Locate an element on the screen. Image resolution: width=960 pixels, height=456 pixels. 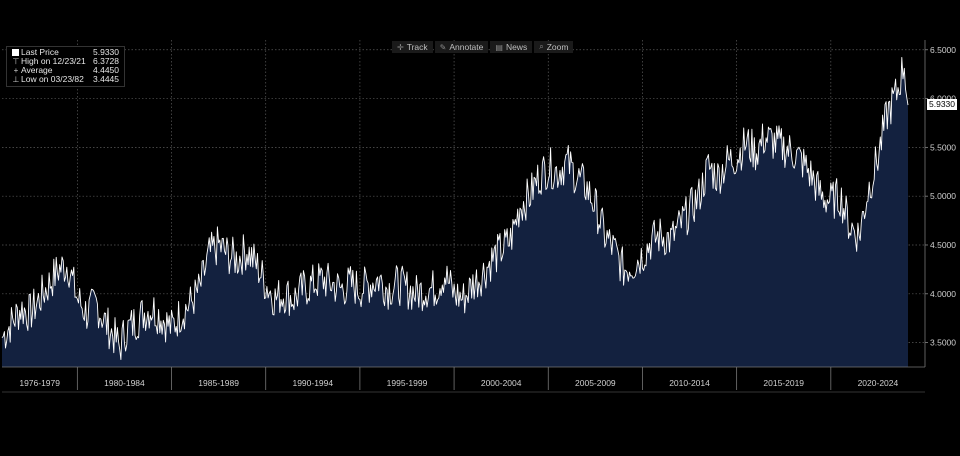
y-tick-label: 5.0000 is located at coordinates (943, 196).